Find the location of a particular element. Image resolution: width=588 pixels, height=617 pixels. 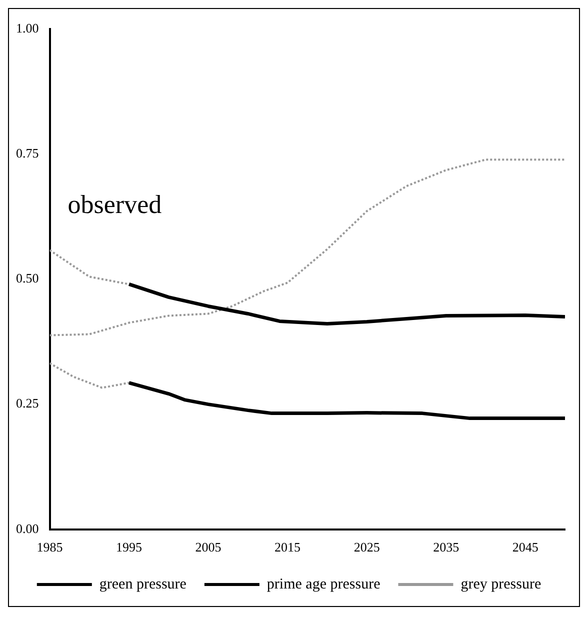

x-tick-label: 1985 is located at coordinates (49, 547).